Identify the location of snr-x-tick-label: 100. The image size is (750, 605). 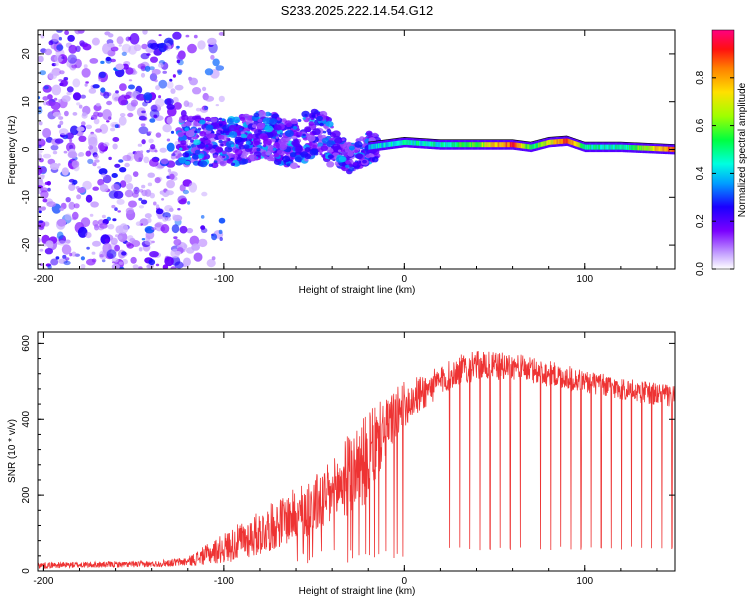
(584, 581).